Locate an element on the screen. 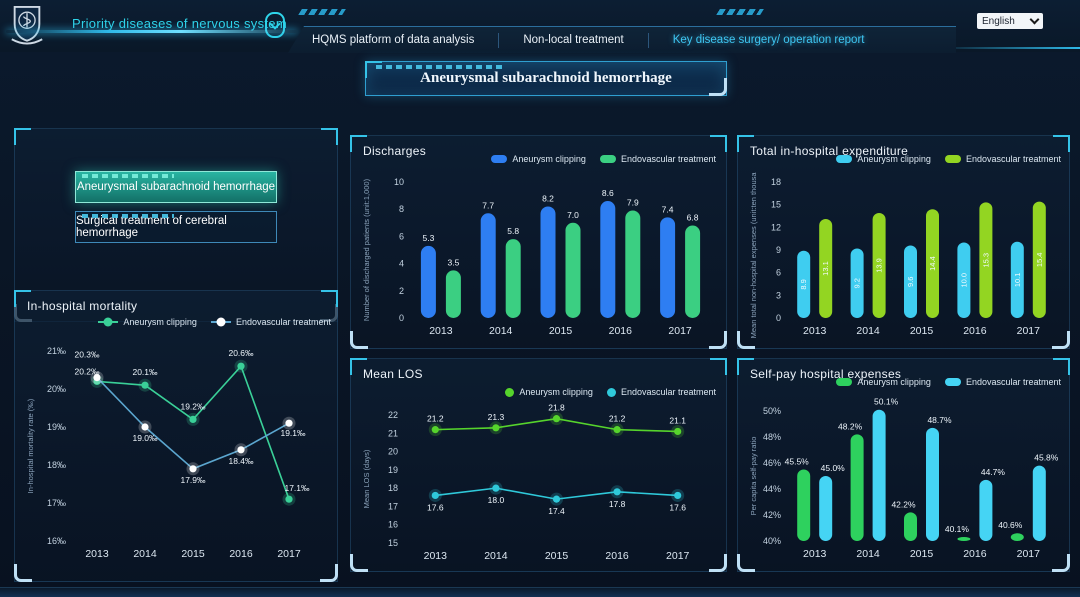 The width and height of the screenshot is (1080, 597). svg-text: 20‰ is located at coordinates (56, 389).